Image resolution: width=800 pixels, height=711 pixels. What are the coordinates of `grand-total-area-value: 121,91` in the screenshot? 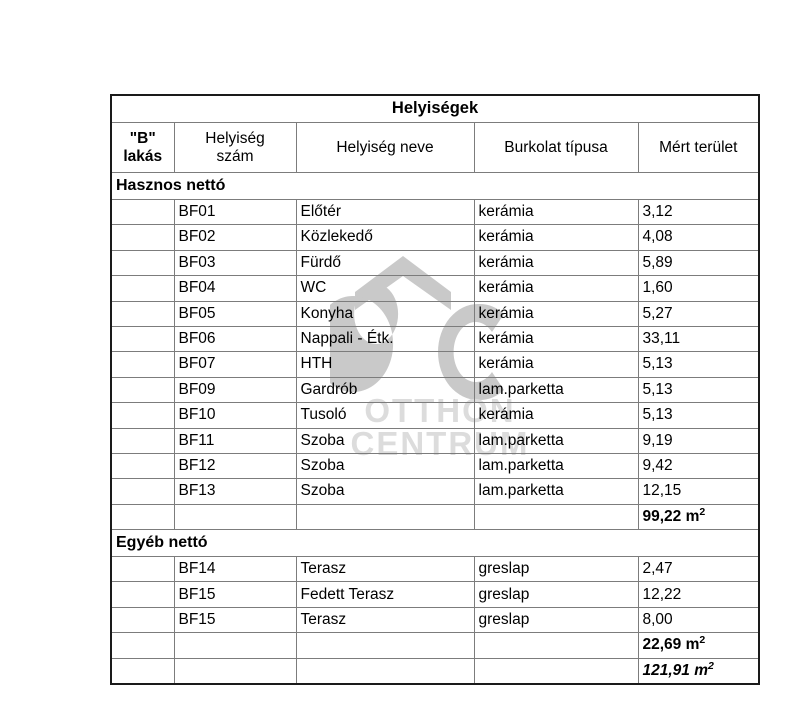 It's located at (666, 670).